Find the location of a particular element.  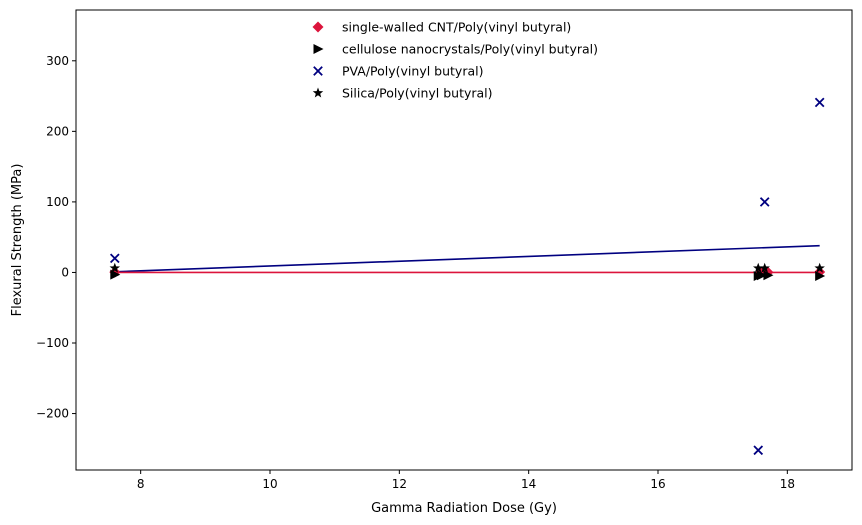

trend-lines is located at coordinates (467, 259).